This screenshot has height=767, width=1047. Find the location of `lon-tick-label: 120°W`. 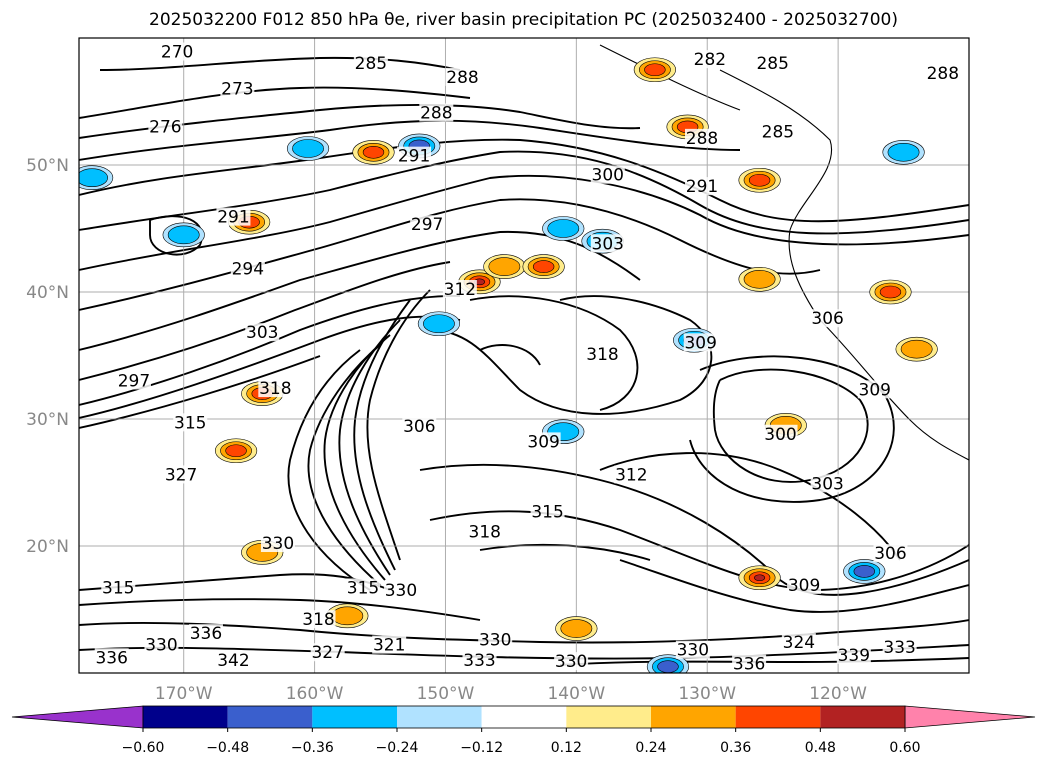

lon-tick-label: 120°W is located at coordinates (838, 694).